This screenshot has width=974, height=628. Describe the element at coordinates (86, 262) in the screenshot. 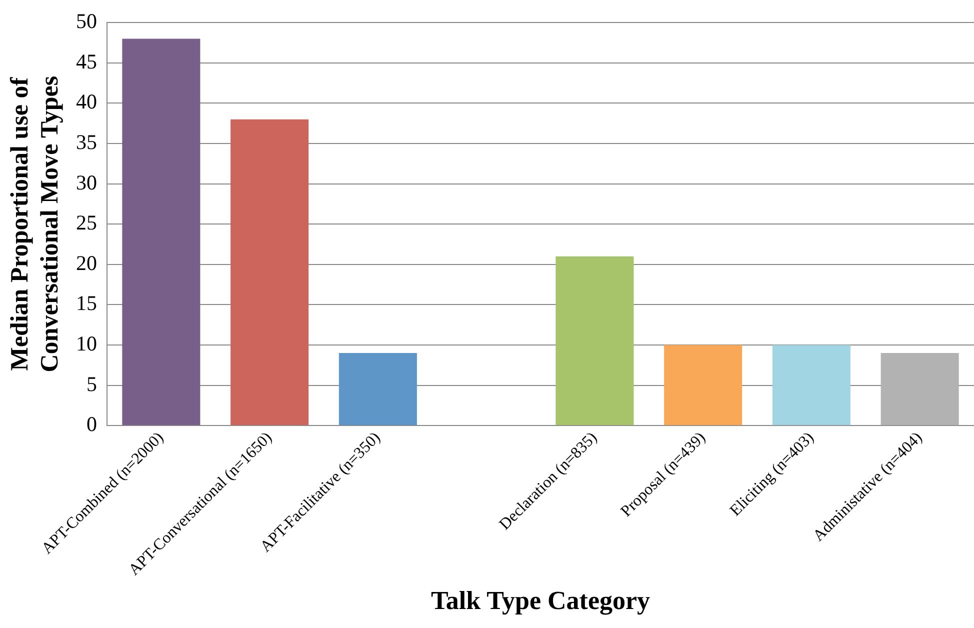

I see `y-tick-label: 20` at that location.